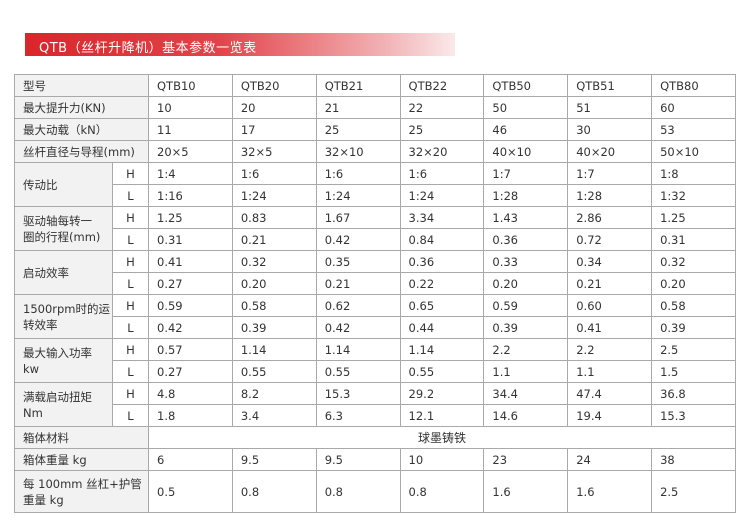 The image size is (750, 525). What do you see at coordinates (610, 305) in the screenshot?
I see `value-cell: 0.60` at bounding box center [610, 305].